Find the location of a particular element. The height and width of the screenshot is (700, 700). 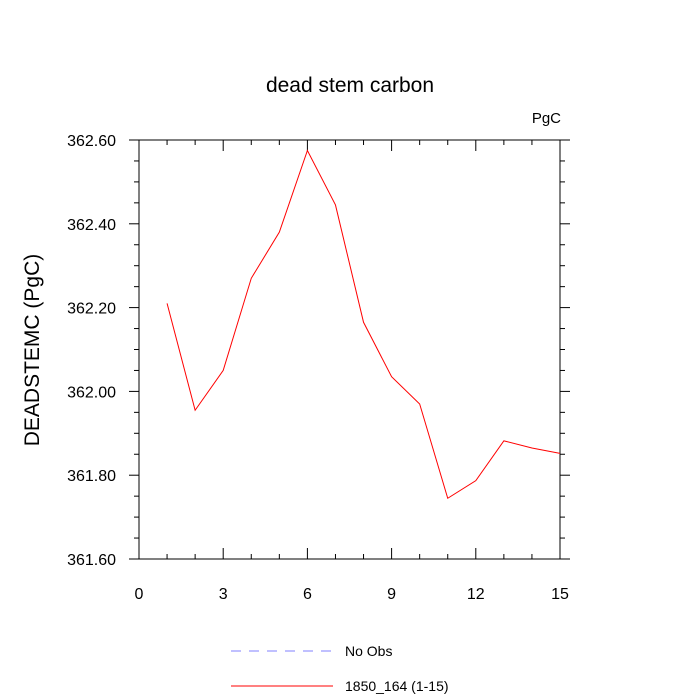

x-tick-label: 12 is located at coordinates (476, 594).